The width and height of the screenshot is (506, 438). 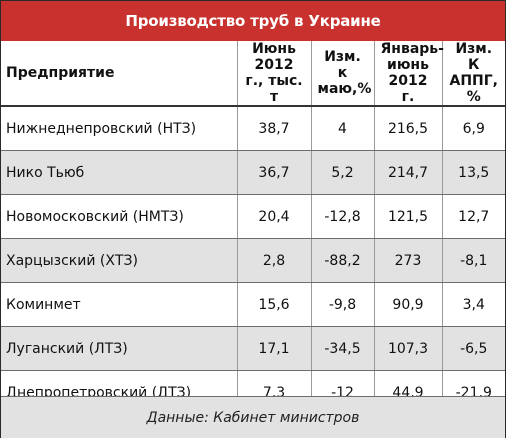 I want to click on table-row: Коминмет 15,6 -9,8 90,9 3,4, so click(x=253, y=304).